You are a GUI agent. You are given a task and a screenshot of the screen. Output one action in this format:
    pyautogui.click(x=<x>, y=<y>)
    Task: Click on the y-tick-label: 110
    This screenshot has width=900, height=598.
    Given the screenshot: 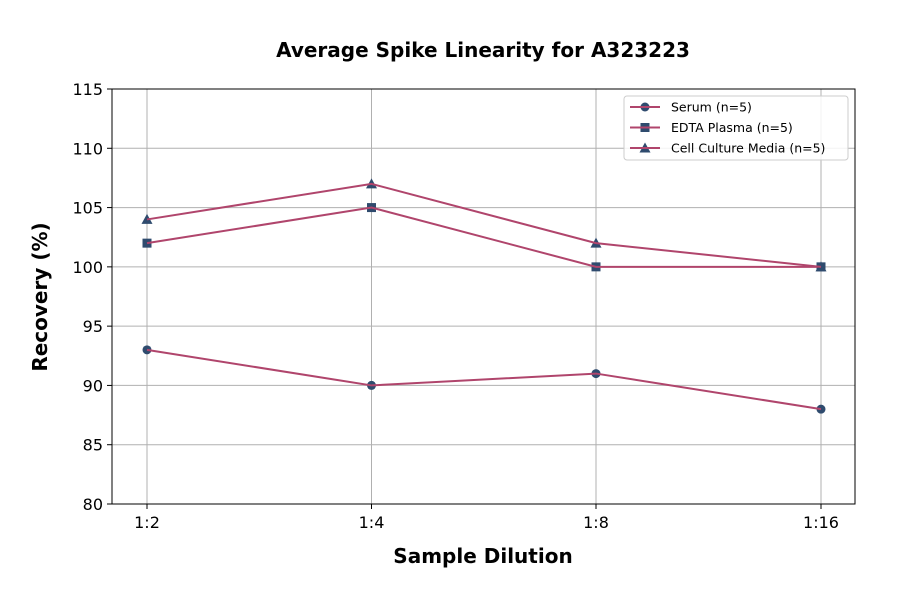 What is the action you would take?
    pyautogui.click(x=87, y=148)
    